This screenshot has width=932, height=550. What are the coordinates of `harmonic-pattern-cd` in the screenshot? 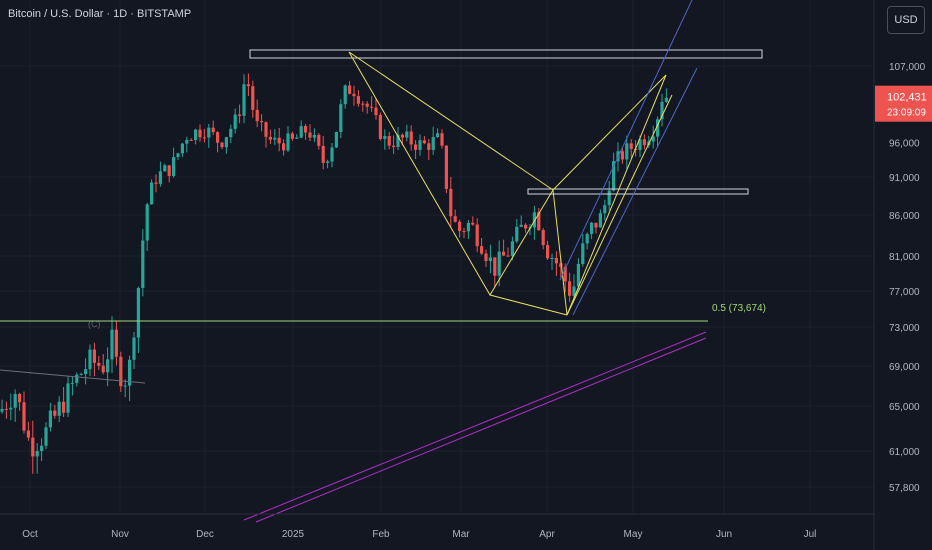 It's located at (619, 205).